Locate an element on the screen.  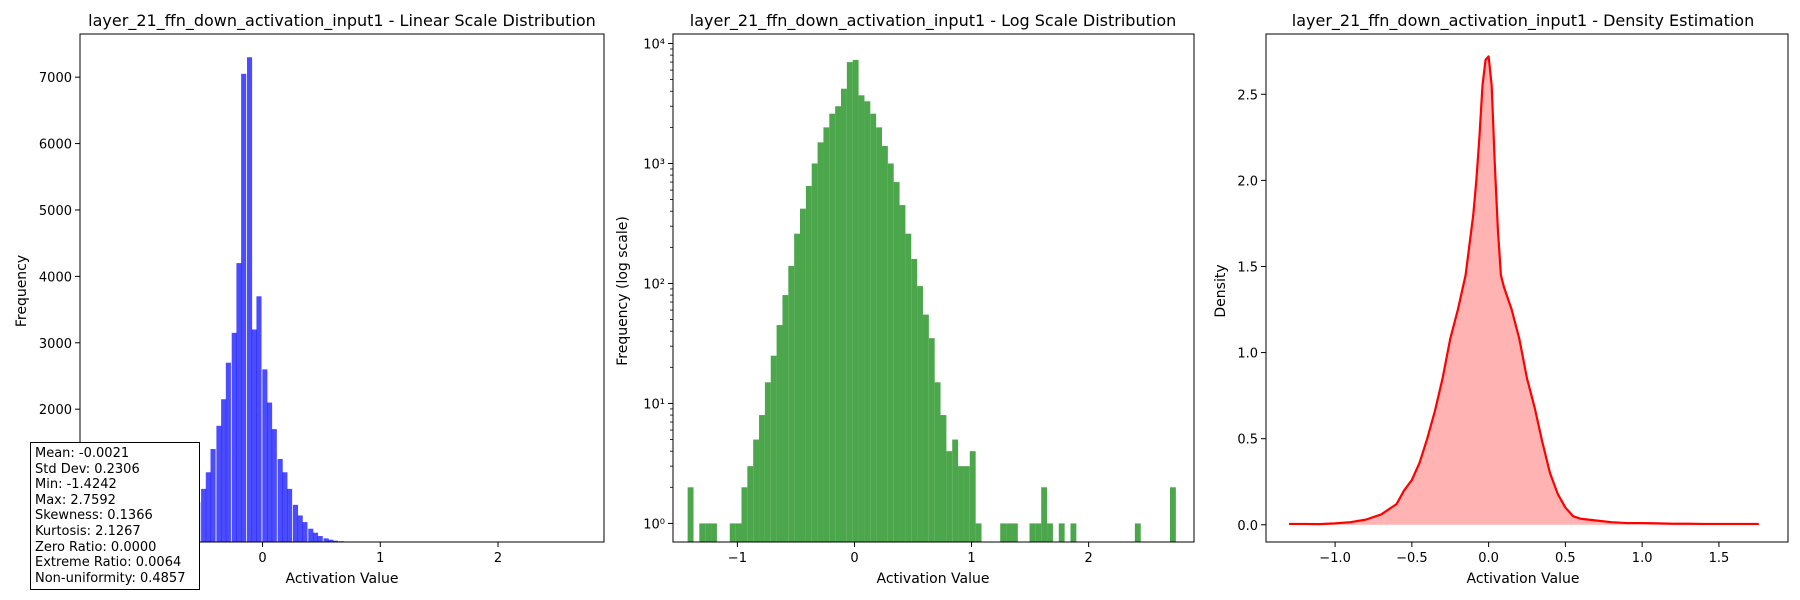
log-y-axis-label: Frequency (log scale) is located at coordinates (623, 291).